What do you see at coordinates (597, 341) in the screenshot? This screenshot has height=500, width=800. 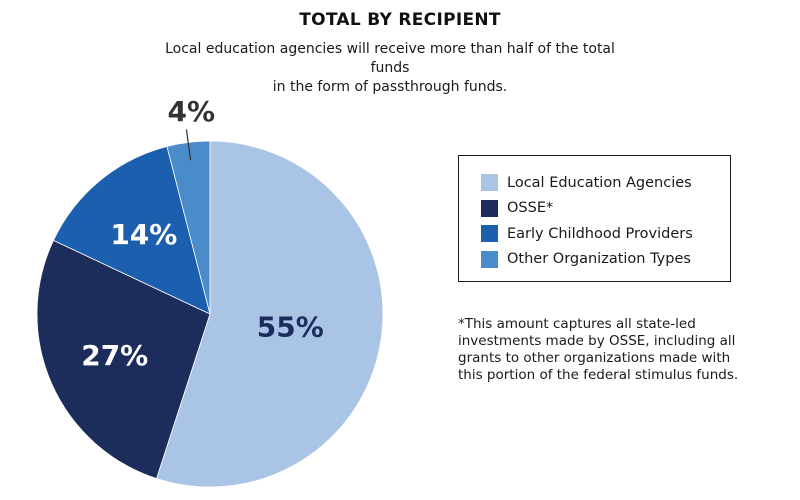 I see `footnote-line: investments made by OSSE, including all` at bounding box center [597, 341].